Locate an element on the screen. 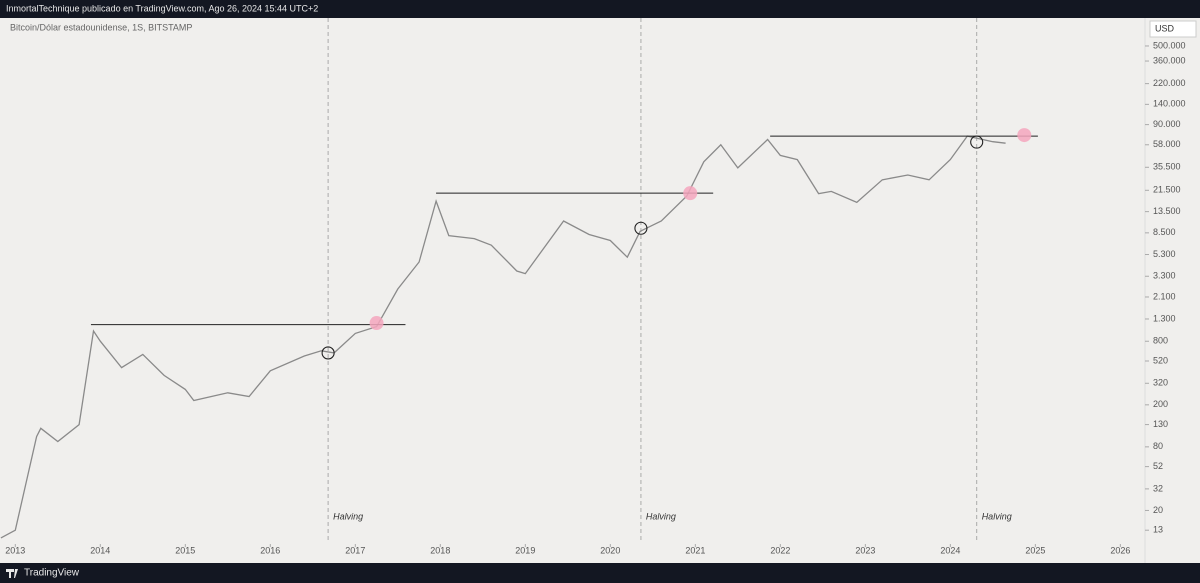 This screenshot has height=583, width=1200. bottom-bar is located at coordinates (600, 573).